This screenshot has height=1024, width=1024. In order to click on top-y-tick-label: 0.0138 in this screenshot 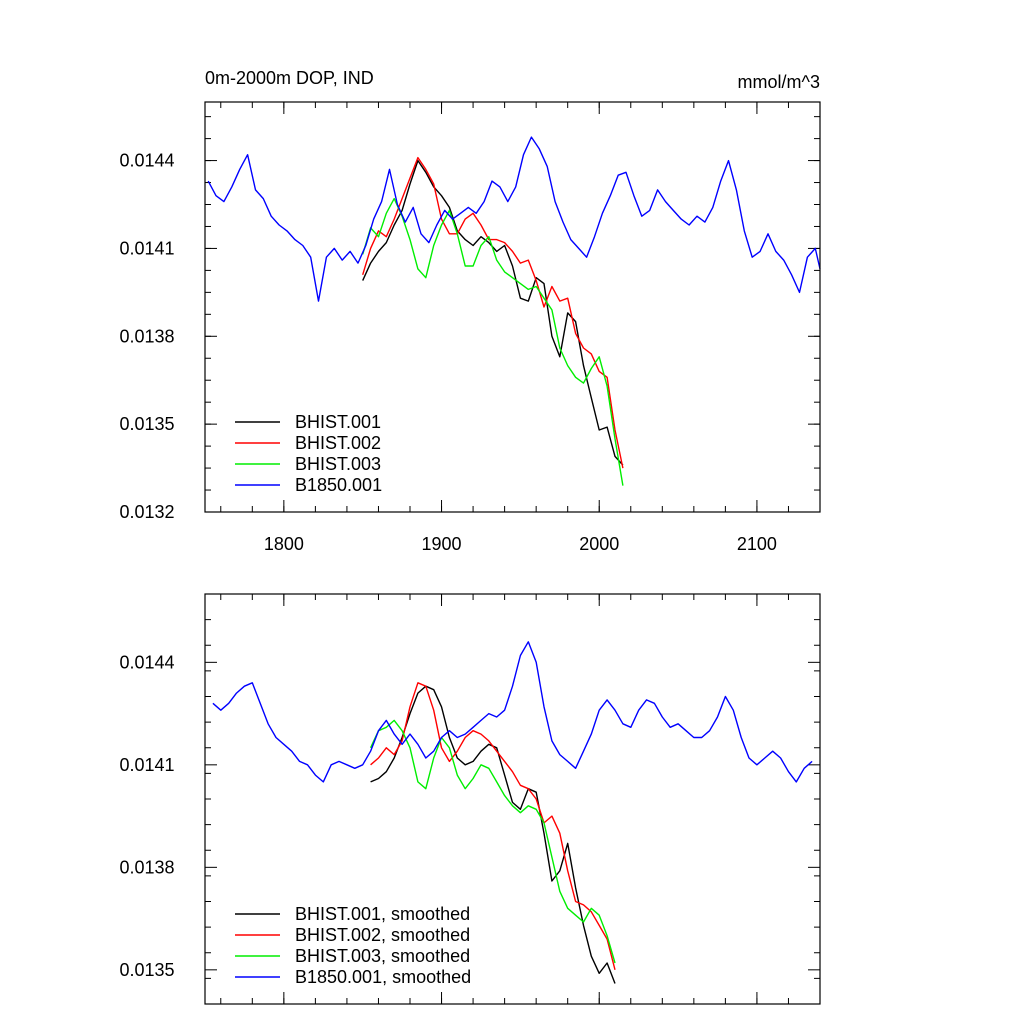, I will do `click(146, 336)`.